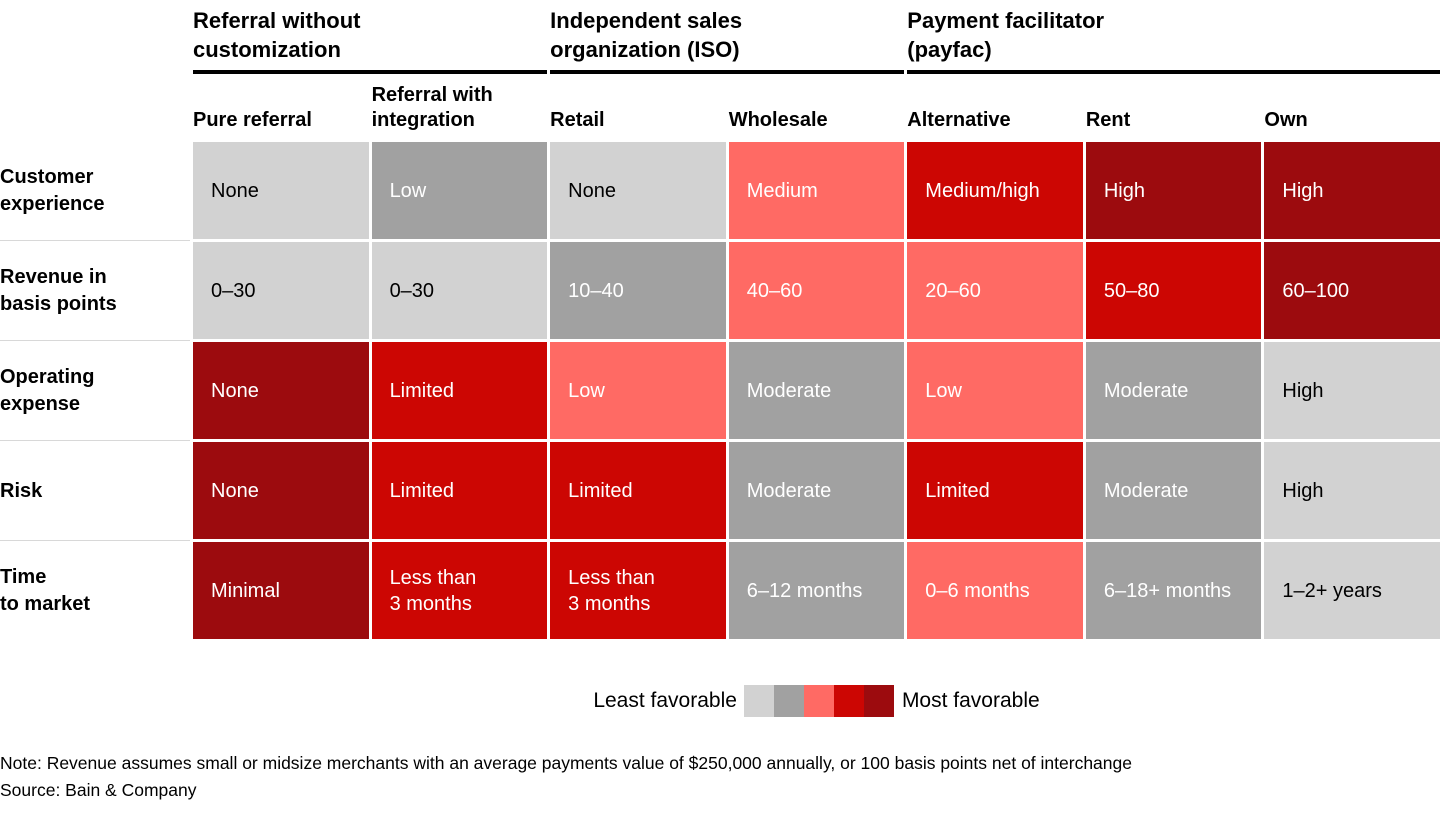 The width and height of the screenshot is (1440, 814). What do you see at coordinates (95, 108) in the screenshot?
I see `column-header-spacer` at bounding box center [95, 108].